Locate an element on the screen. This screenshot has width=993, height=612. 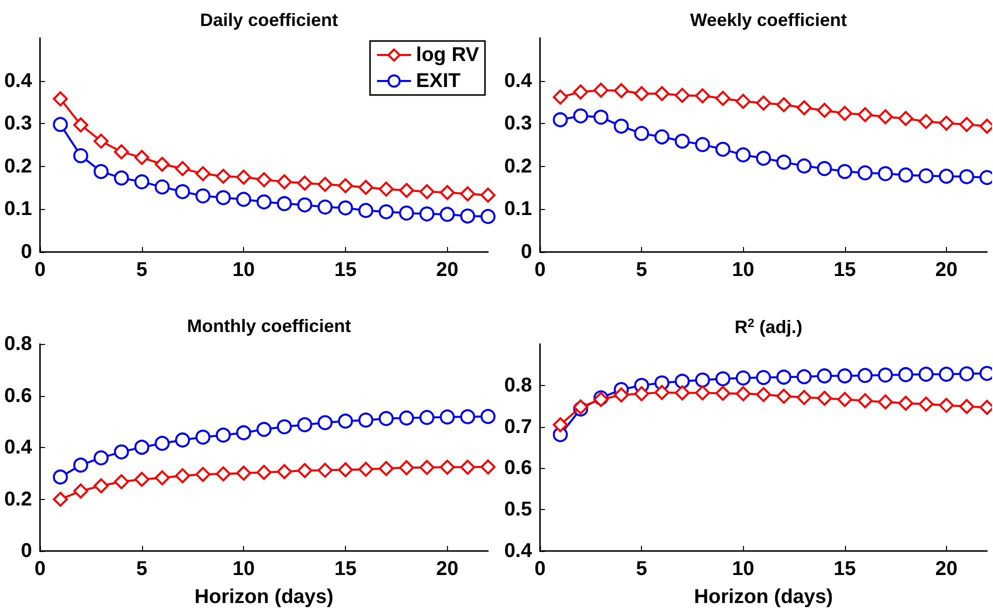
x-tick-label: 20 is located at coordinates (447, 569).